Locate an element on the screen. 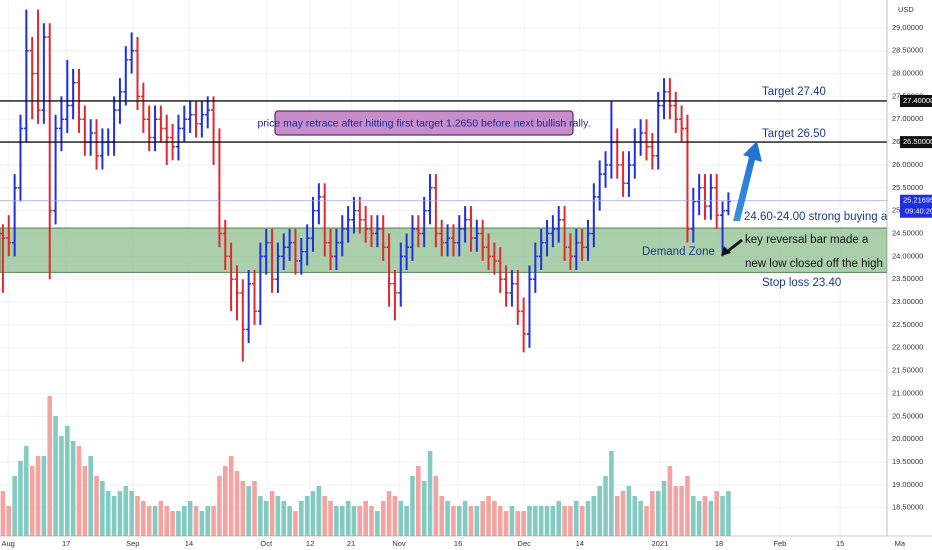  y-tick-label: 28.00000 is located at coordinates (907, 73).